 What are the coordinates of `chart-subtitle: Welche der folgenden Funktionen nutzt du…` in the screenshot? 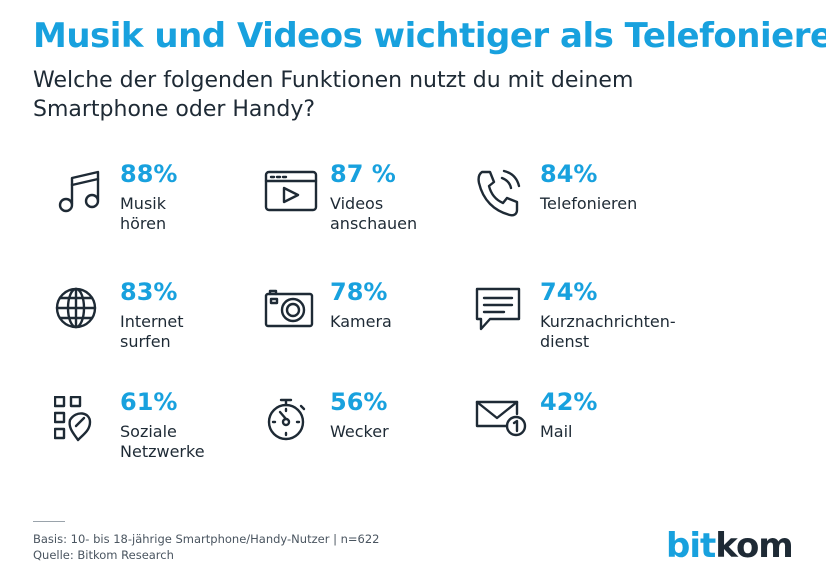 It's located at (333, 95).